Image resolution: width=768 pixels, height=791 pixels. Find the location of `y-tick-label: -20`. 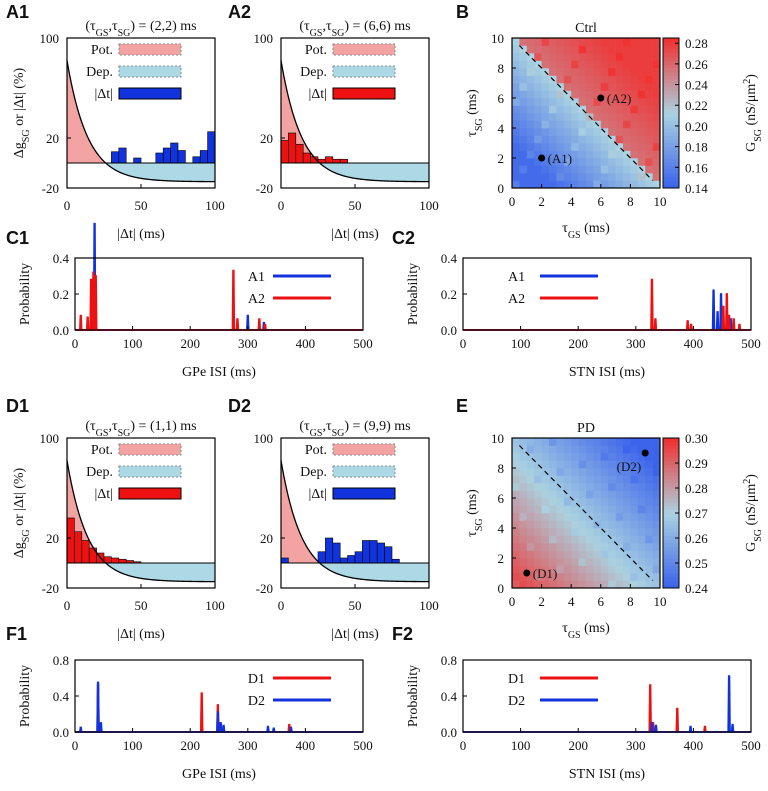

y-tick-label: -20 is located at coordinates (50, 188).